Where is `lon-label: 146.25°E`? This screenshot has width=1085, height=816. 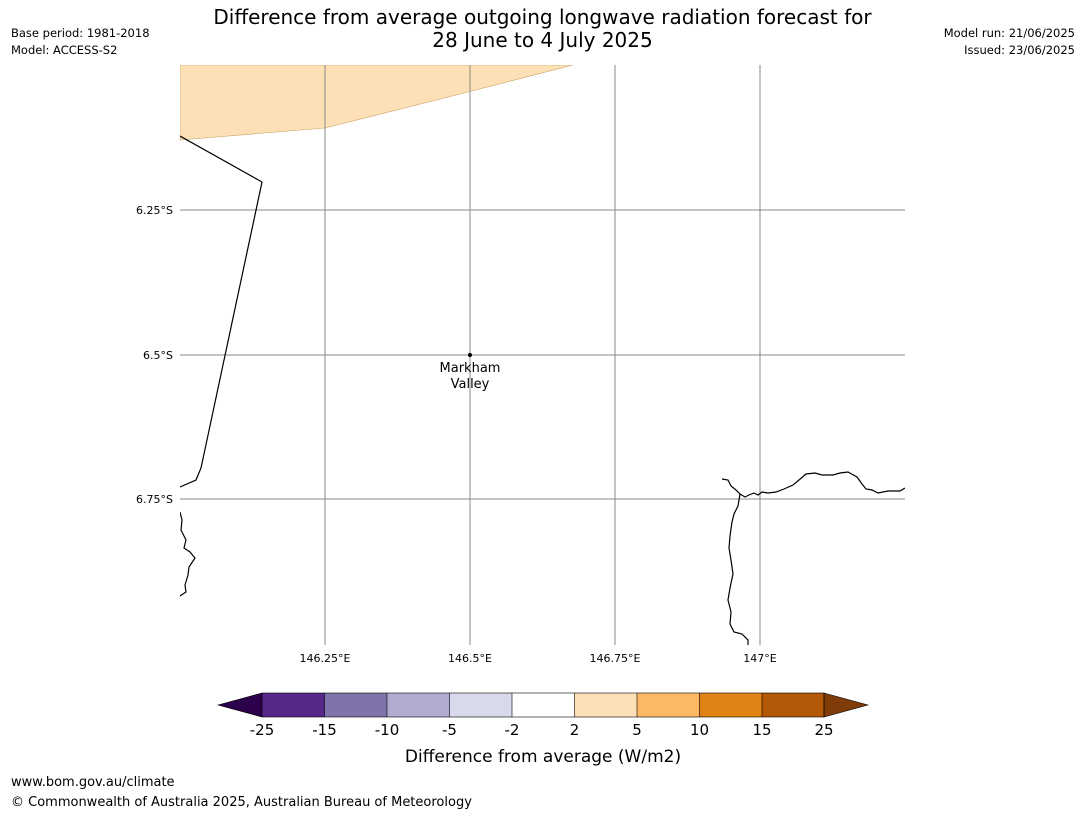
lon-label: 146.25°E is located at coordinates (325, 658).